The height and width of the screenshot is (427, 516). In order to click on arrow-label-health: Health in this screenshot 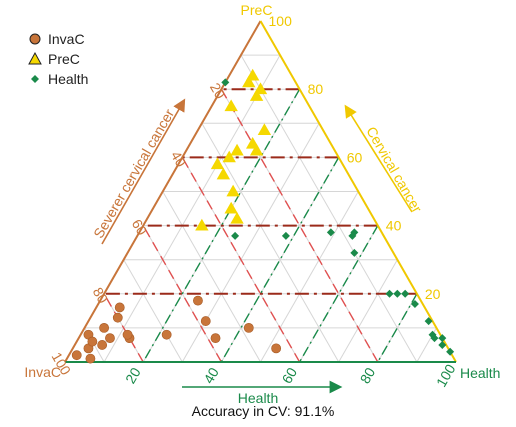, I will do `click(258, 398)`.